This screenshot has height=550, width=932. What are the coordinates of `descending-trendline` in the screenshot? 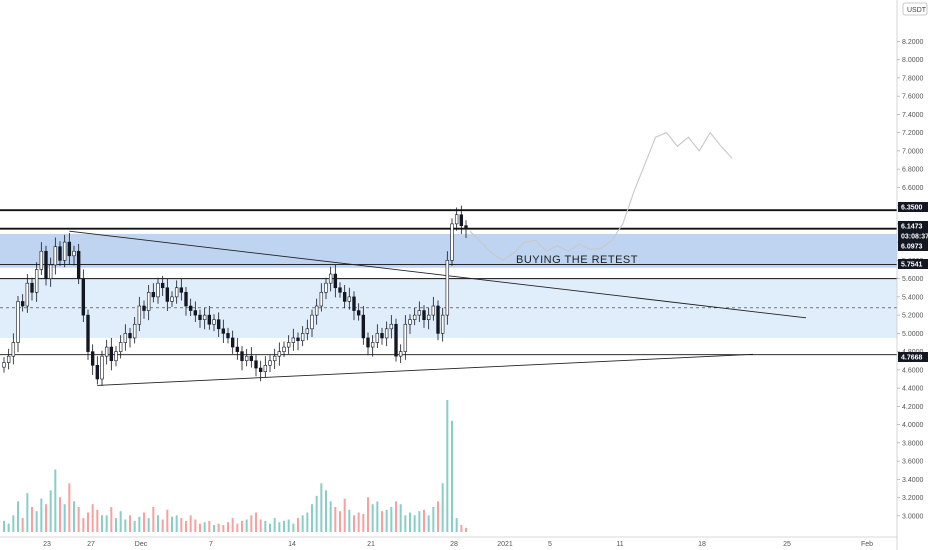 It's located at (438, 274).